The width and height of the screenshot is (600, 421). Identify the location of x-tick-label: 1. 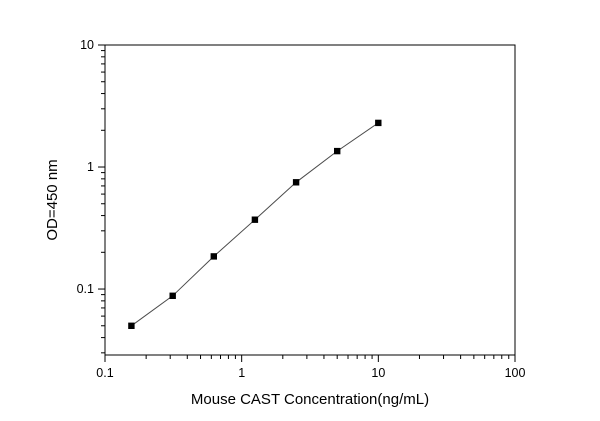
(241, 373).